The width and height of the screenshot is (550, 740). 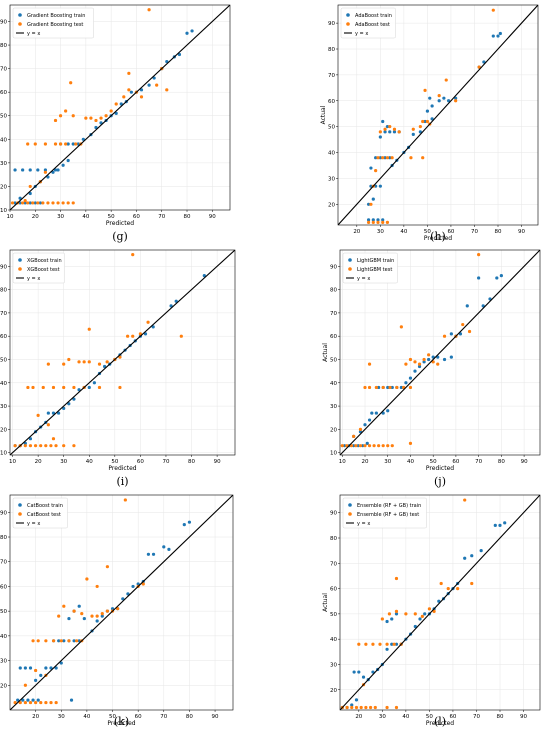 What do you see at coordinates (474, 232) in the screenshot?
I see `x-tick-label: 70` at bounding box center [474, 232].